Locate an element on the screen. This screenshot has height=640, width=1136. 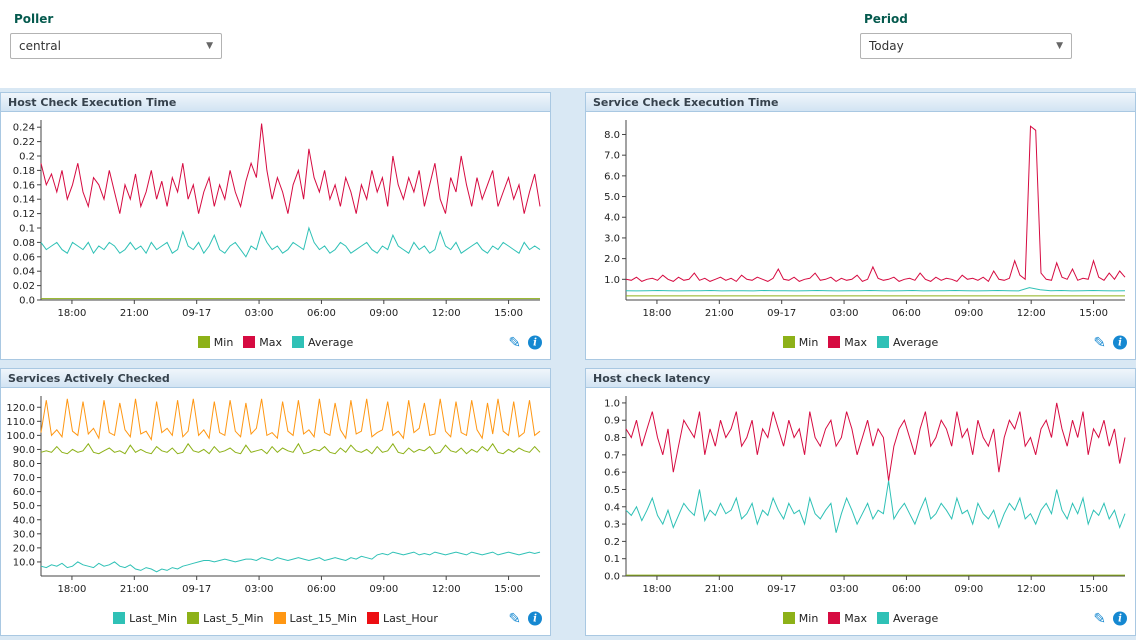
panel-header: Service Check Execution Time is located at coordinates (860, 102).